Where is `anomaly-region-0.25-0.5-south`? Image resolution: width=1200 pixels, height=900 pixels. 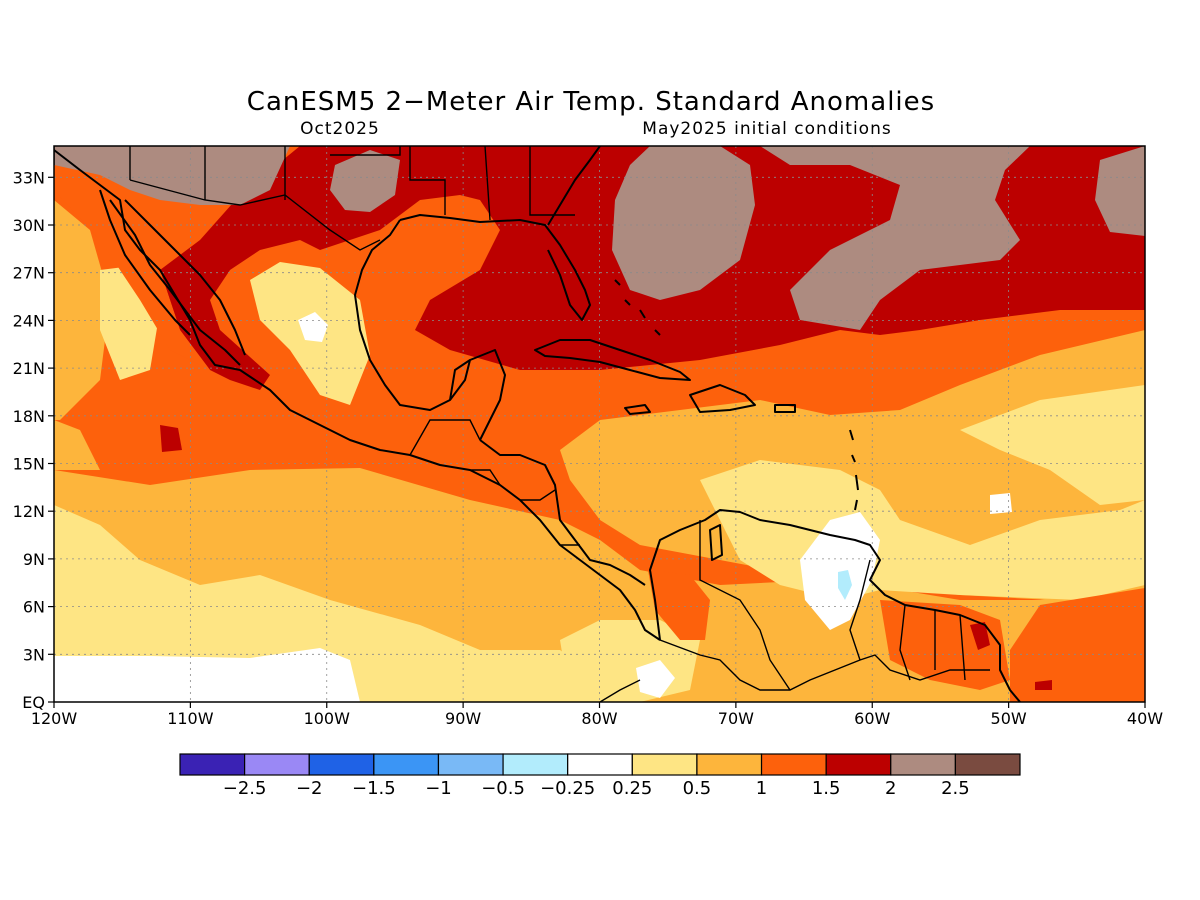 anomaly-region-0.25-0.5-south is located at coordinates (337, 603).